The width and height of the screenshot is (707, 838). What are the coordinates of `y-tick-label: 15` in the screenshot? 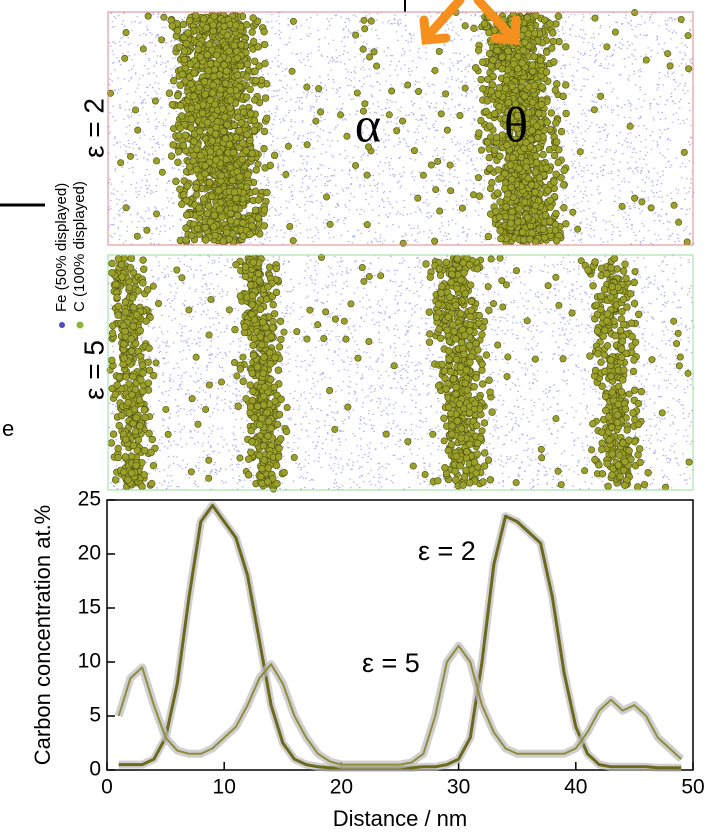 It's located at (89, 607).